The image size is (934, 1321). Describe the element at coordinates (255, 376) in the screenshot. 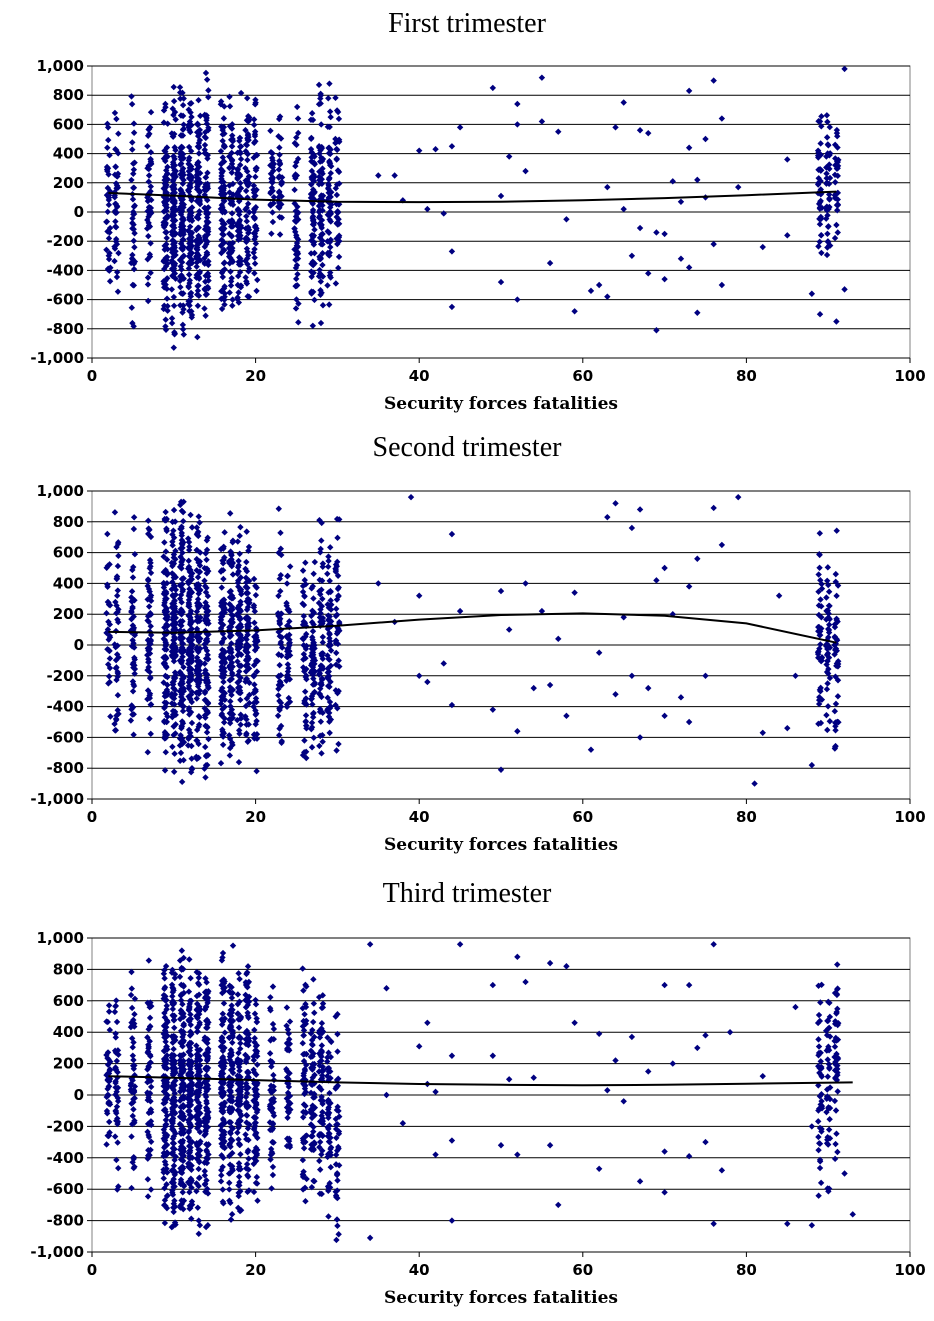

I see `x-tick-label: 20` at that location.